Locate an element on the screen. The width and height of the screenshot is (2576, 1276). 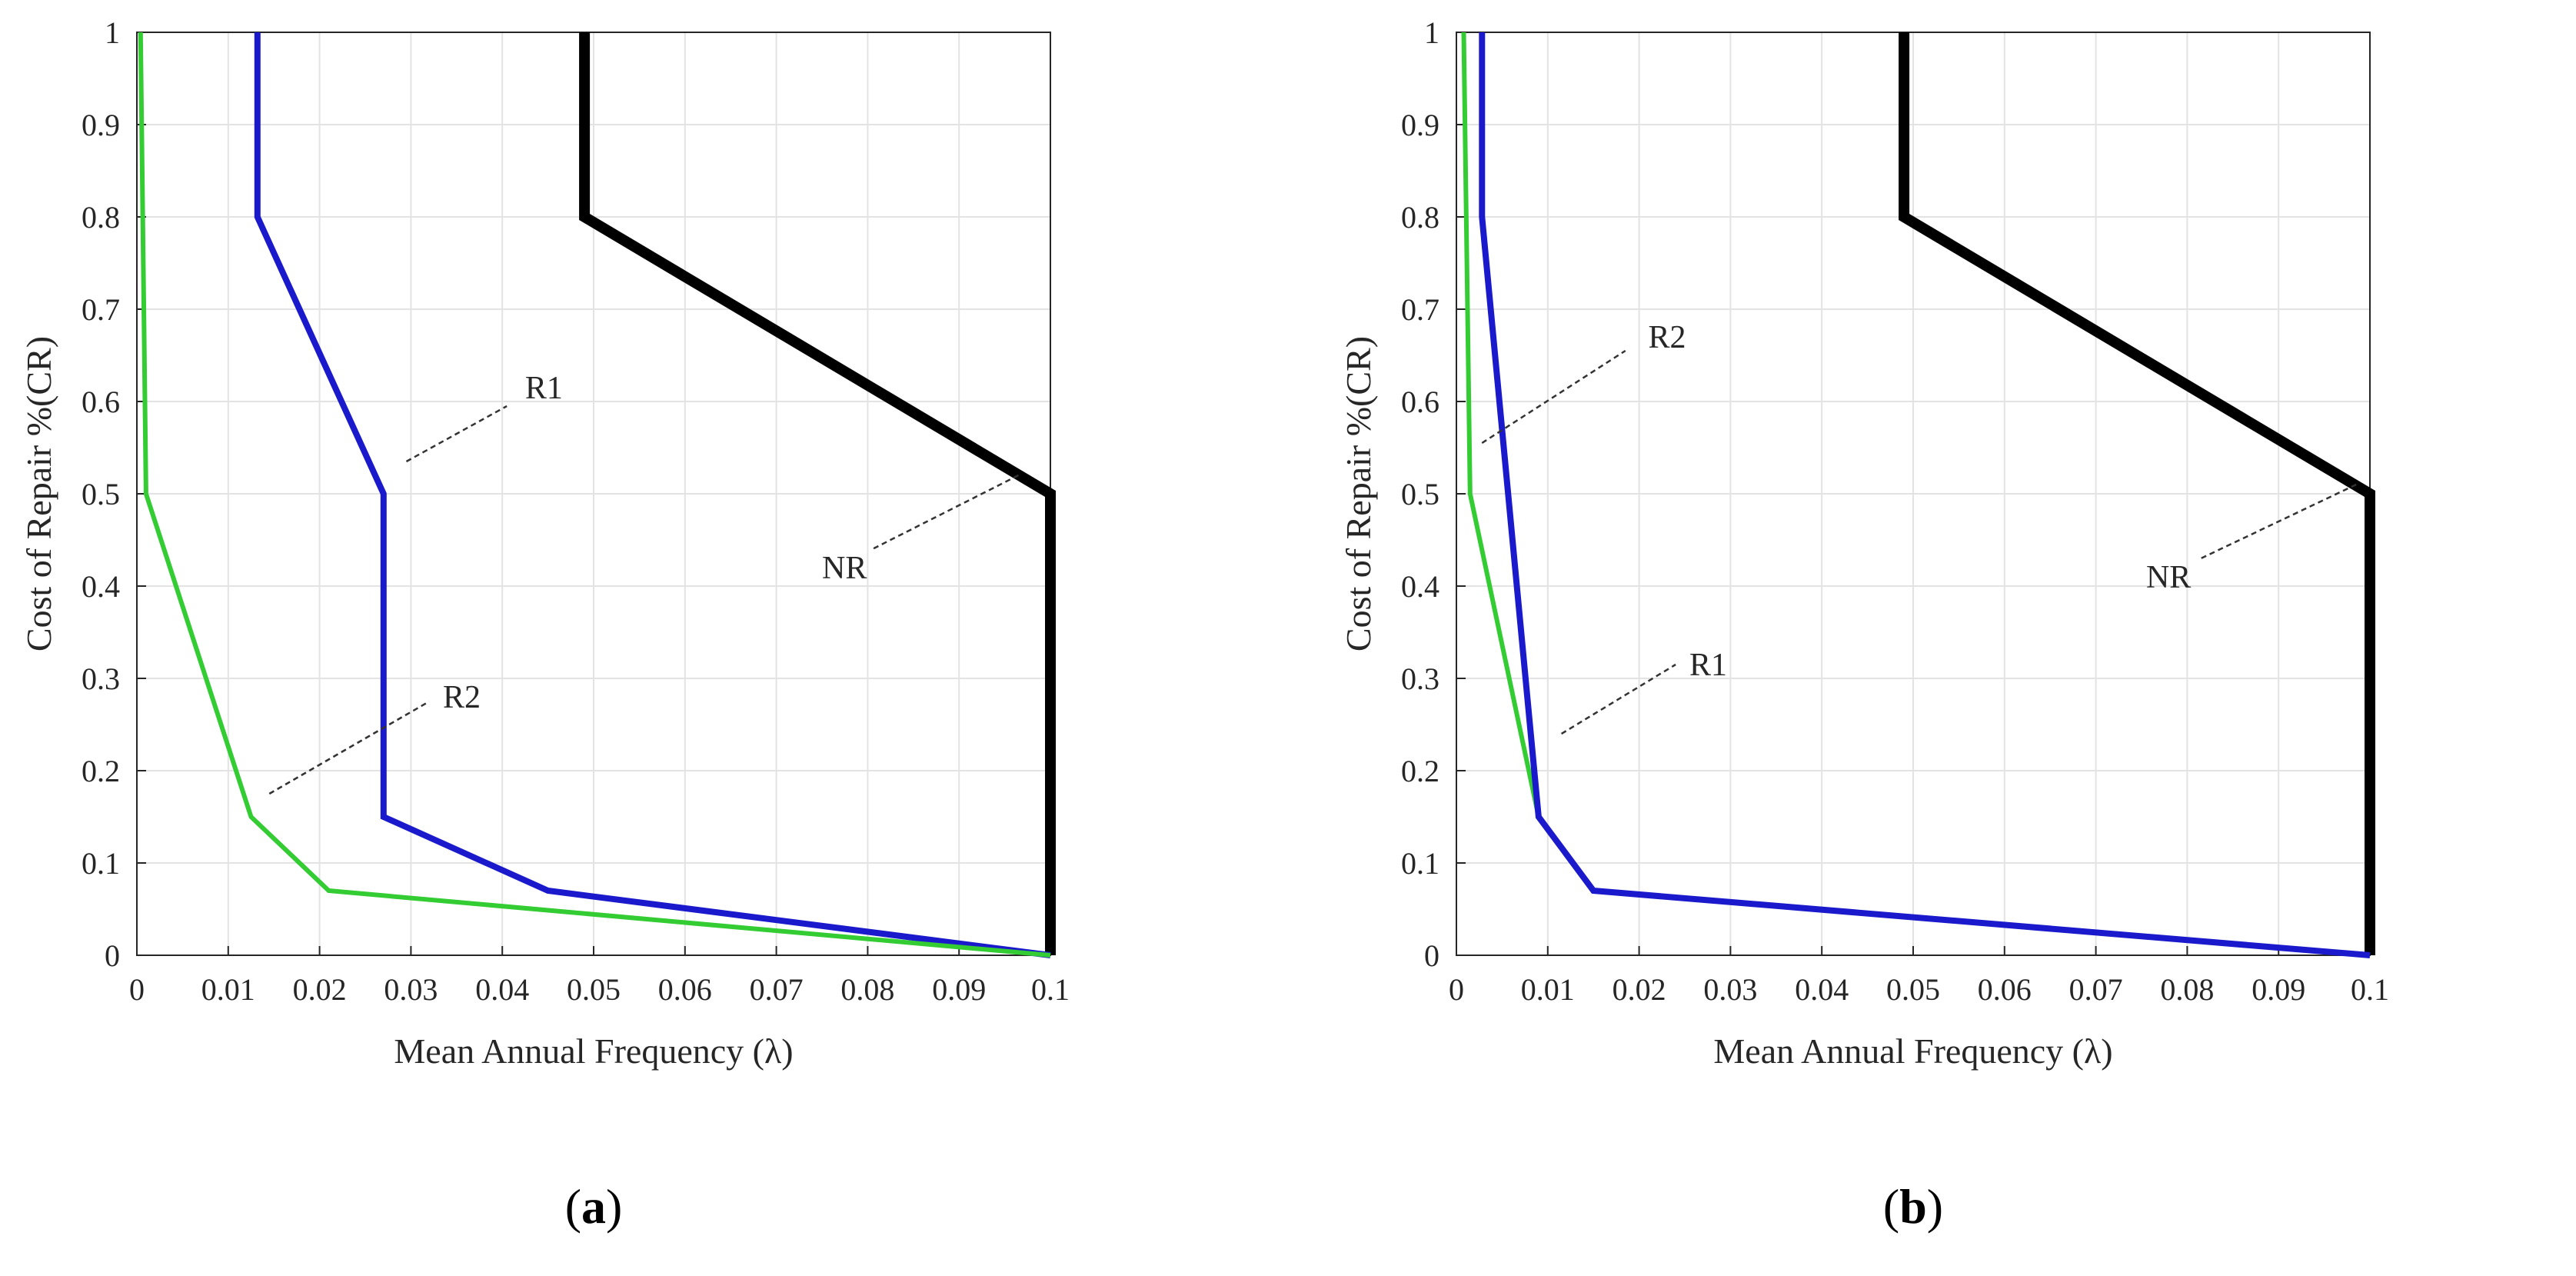
panel-label-a: (a) is located at coordinates (594, 1206).